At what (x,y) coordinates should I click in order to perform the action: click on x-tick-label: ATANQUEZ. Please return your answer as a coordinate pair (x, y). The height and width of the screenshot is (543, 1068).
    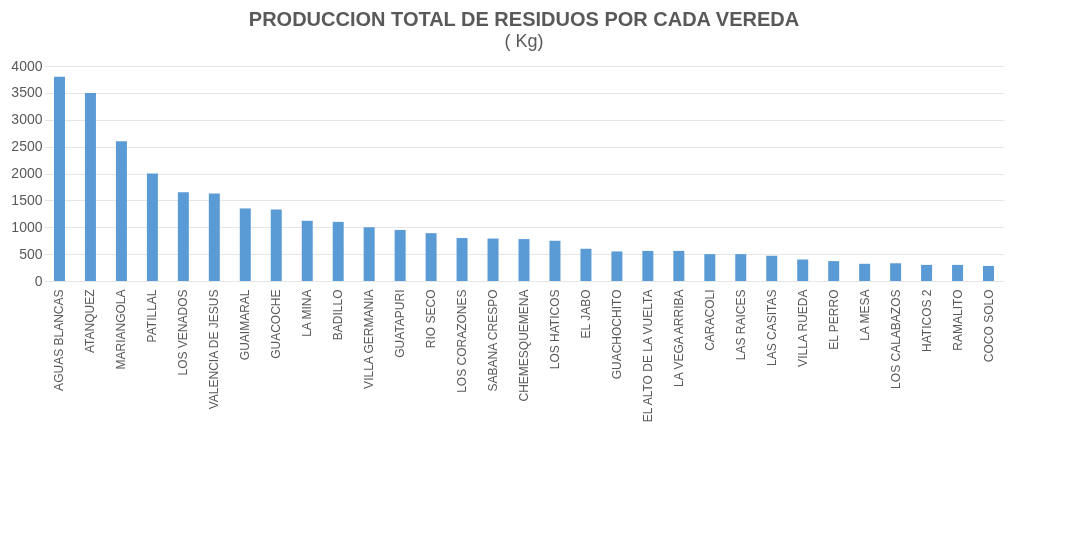
    Looking at the image, I should click on (90, 321).